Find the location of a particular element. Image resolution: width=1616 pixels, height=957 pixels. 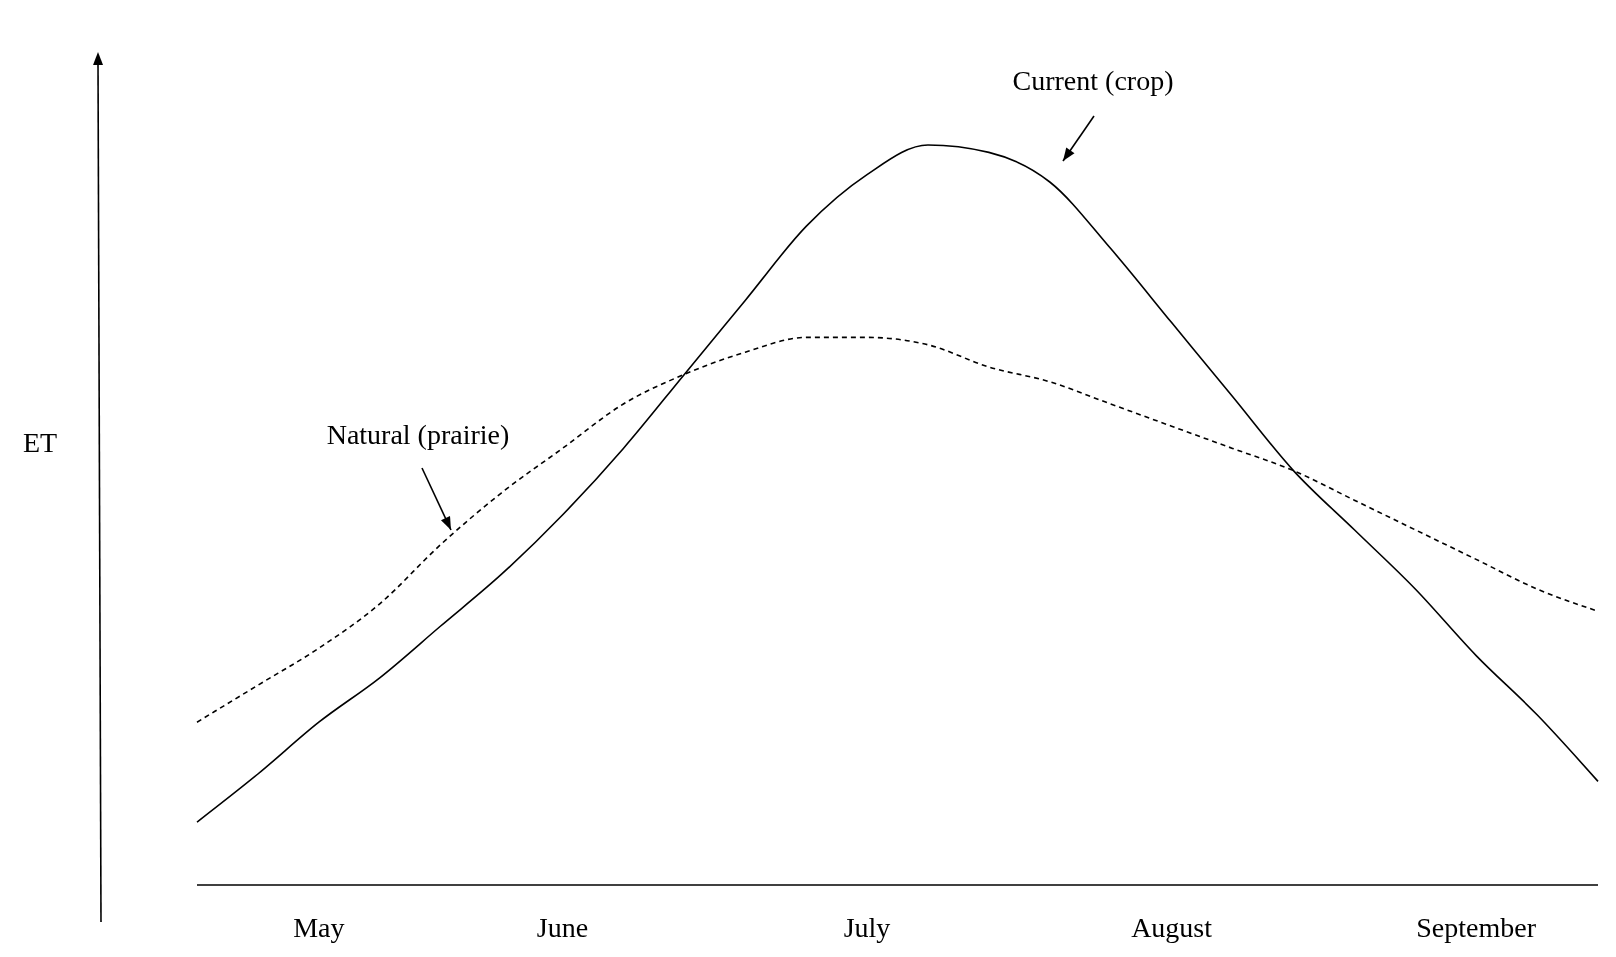

x-tick-label: August is located at coordinates (1172, 927).